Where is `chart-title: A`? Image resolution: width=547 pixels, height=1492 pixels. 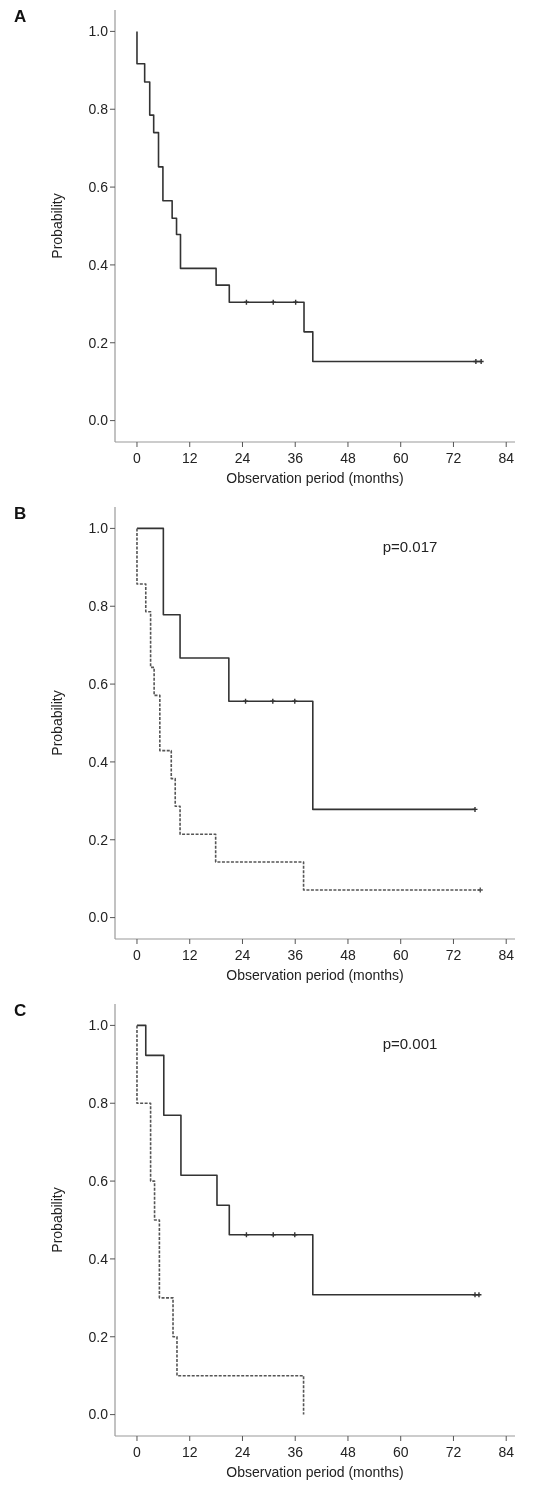 chart-title: A is located at coordinates (20, 16).